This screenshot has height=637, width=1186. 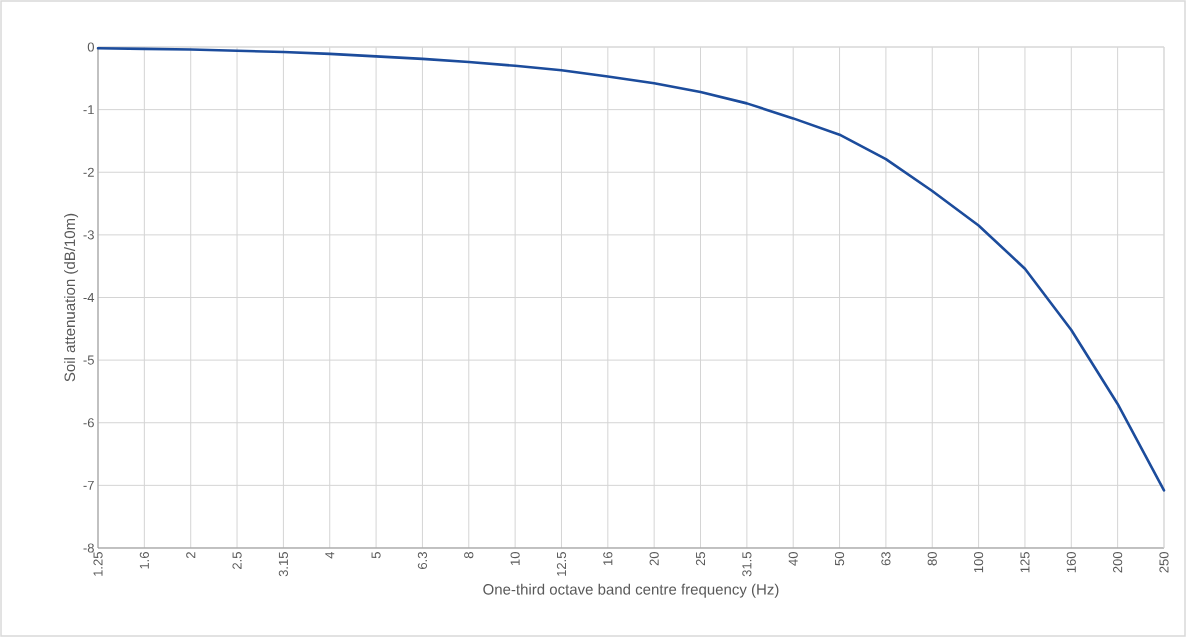 I want to click on y-tick-label: -2, so click(x=88, y=172).